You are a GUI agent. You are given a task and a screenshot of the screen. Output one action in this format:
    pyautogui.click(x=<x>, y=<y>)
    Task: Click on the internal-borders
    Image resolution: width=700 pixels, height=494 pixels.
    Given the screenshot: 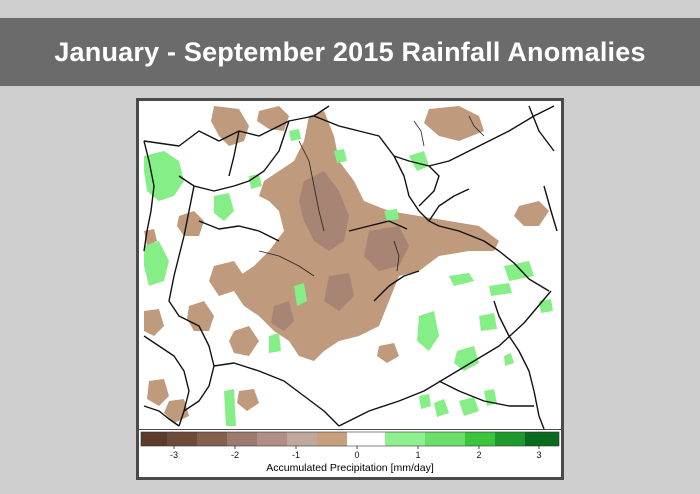 What is the action you would take?
    pyautogui.click(x=371, y=196)
    